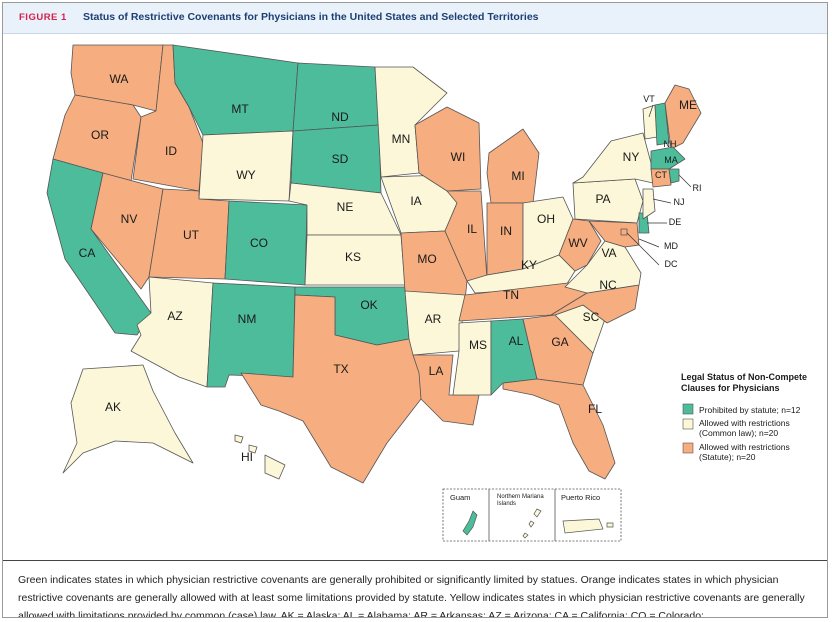 The width and height of the screenshot is (832, 622). Describe the element at coordinates (661, 175) in the screenshot. I see `label-CT: CT` at that location.